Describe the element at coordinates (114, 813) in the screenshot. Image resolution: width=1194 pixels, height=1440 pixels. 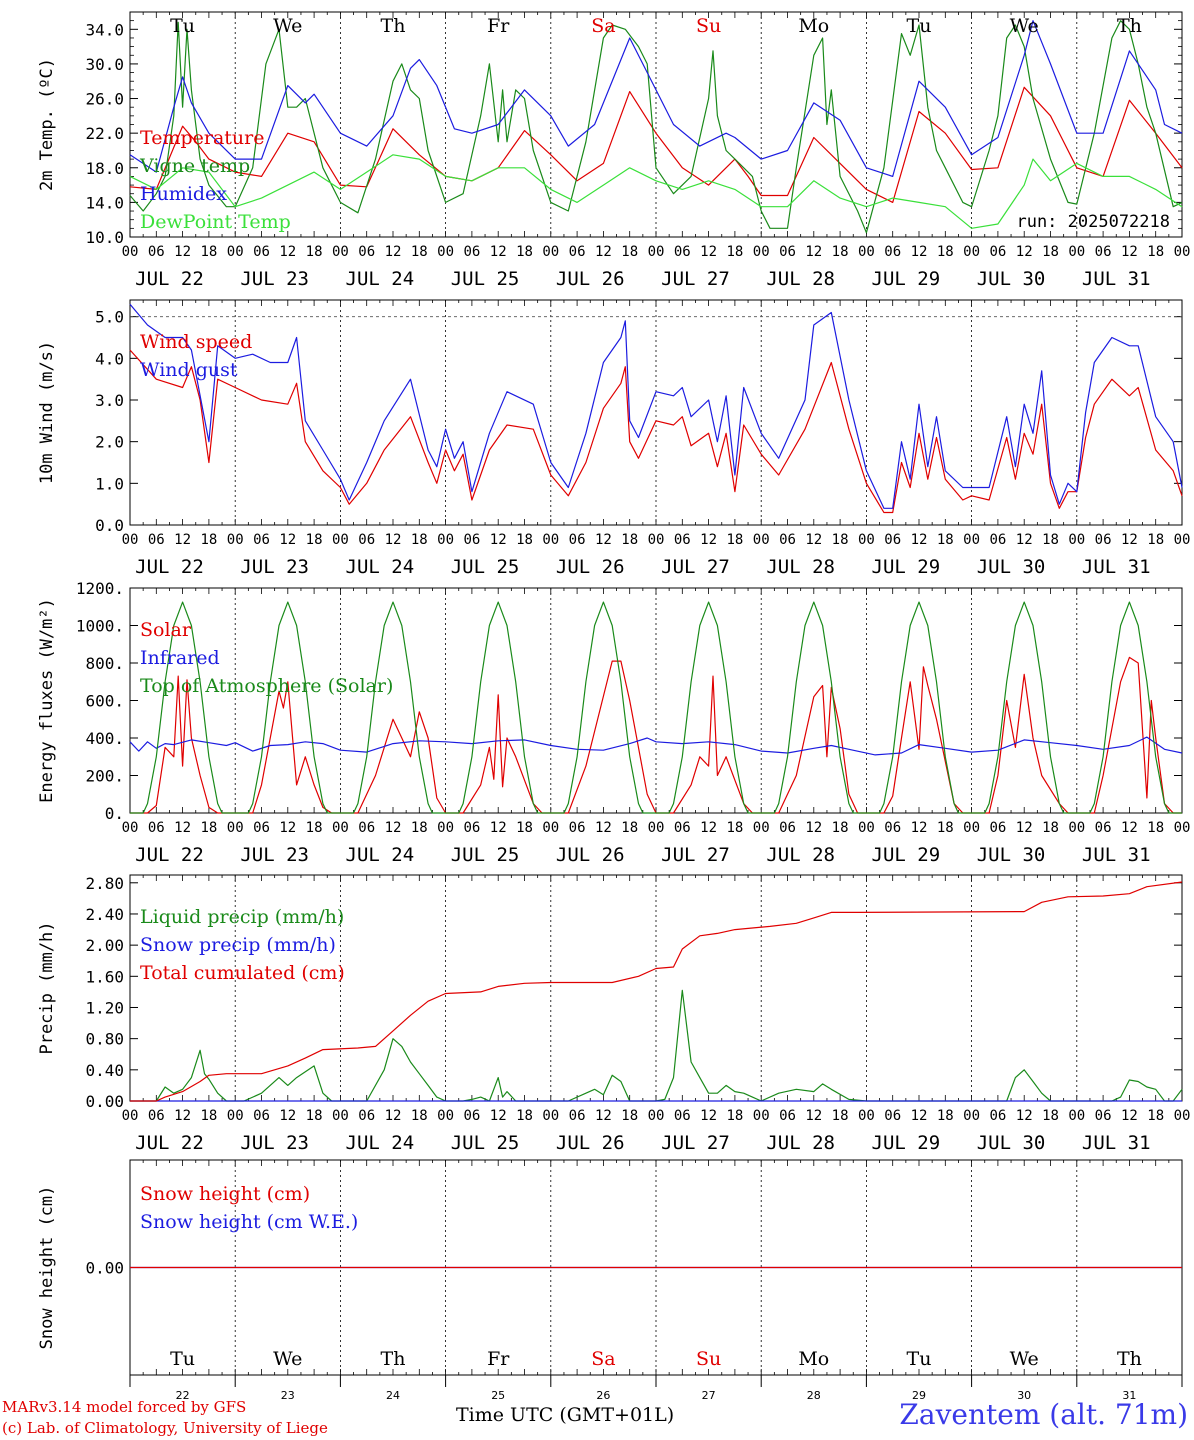
I see `y-tick-label: 0.` at that location.